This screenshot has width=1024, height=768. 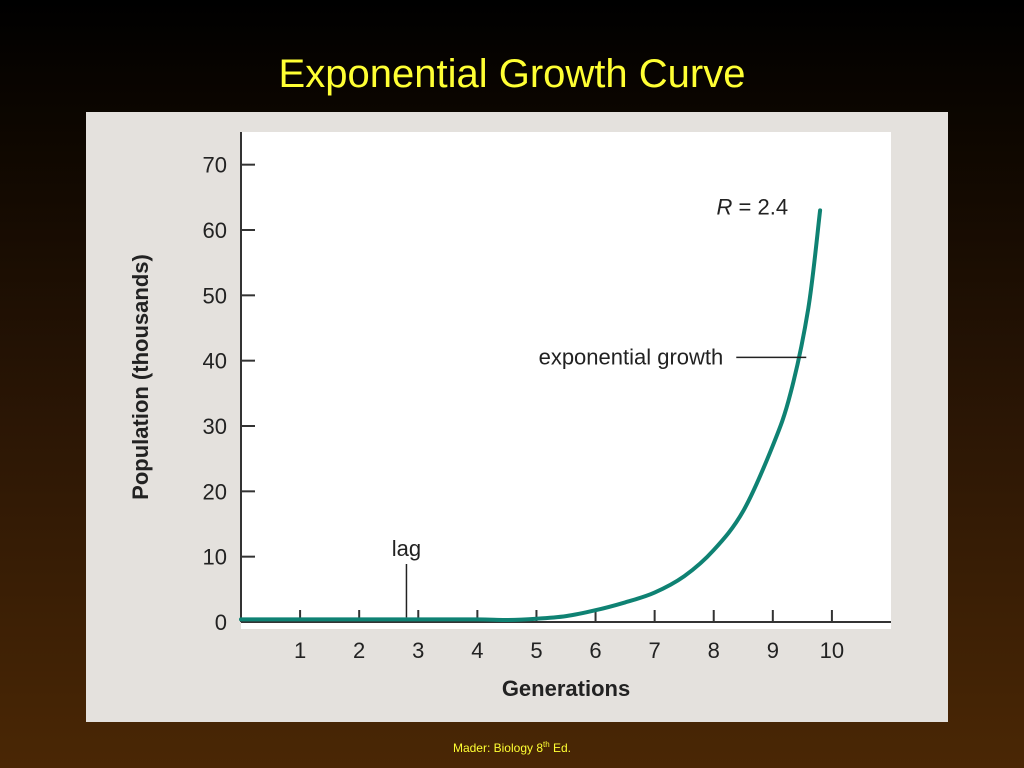 I want to click on x-tick-label: 2, so click(x=359, y=650).